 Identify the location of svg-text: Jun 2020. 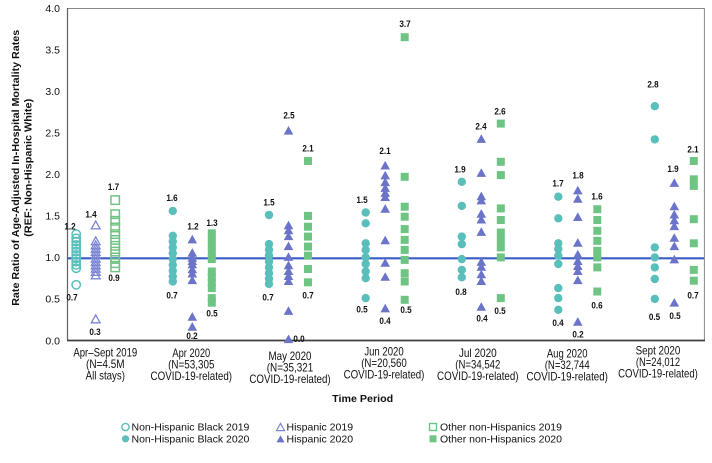
(384, 352).